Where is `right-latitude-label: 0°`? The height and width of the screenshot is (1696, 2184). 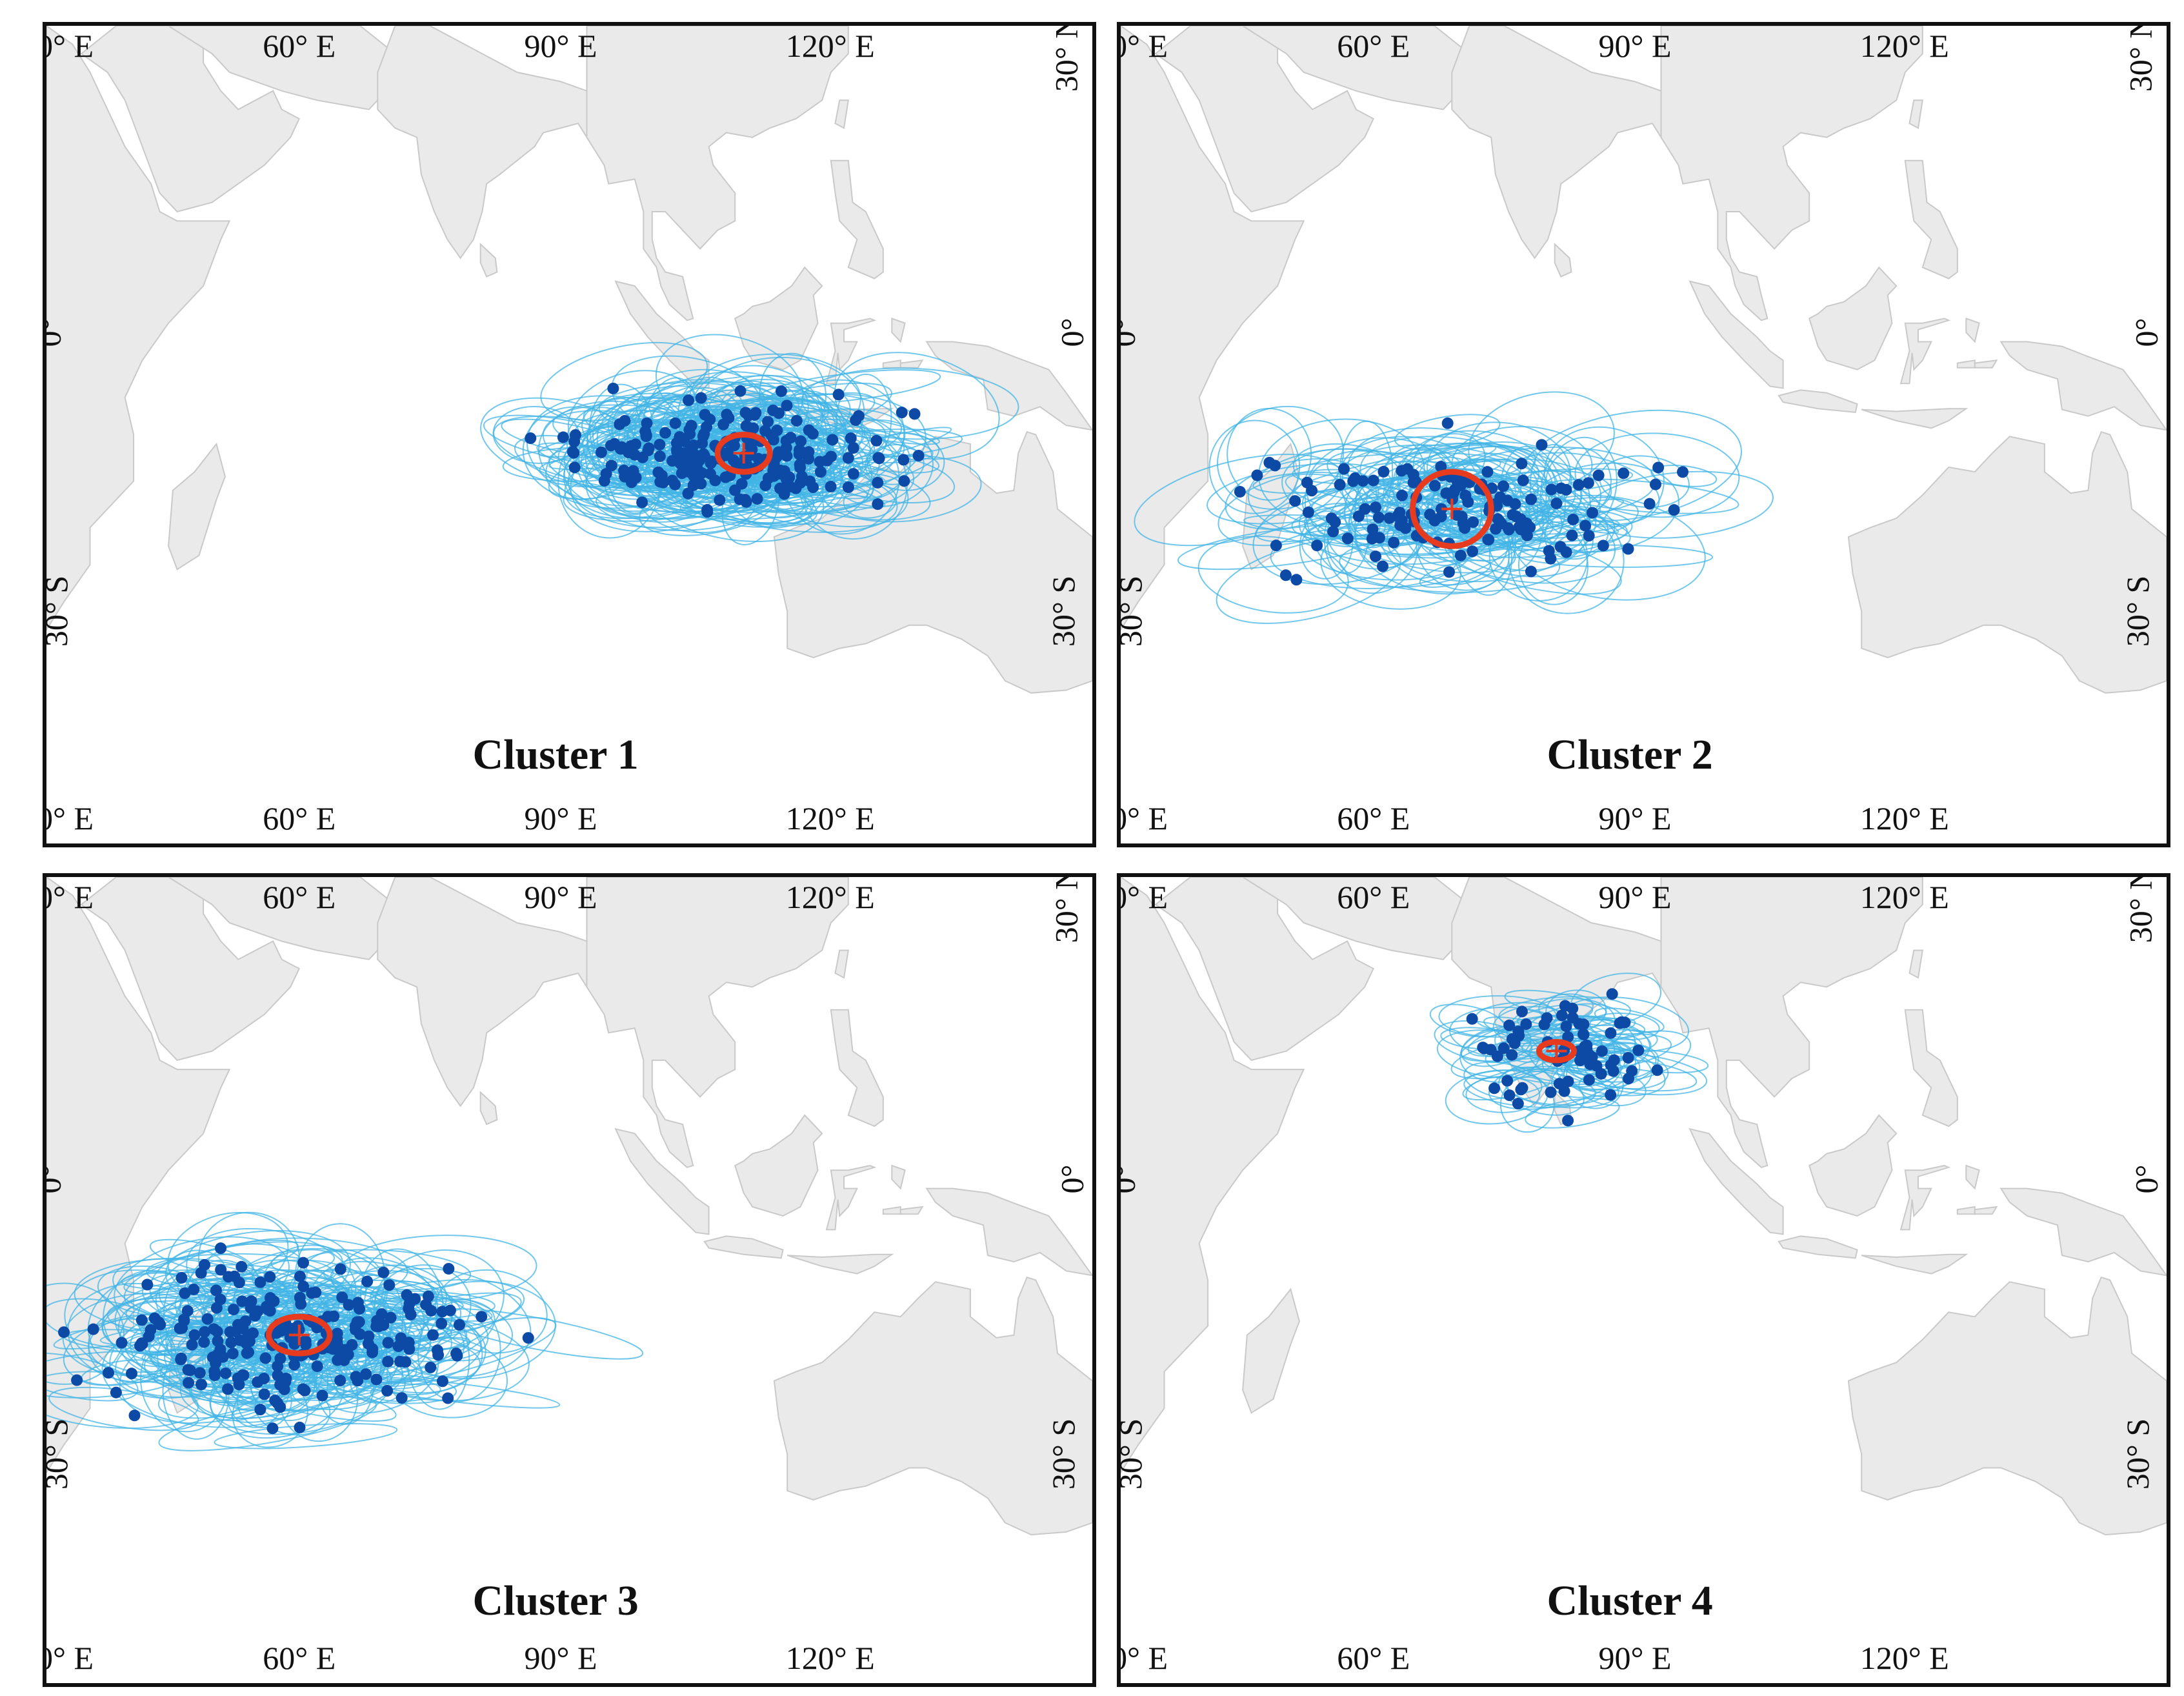
right-latitude-label: 0° is located at coordinates (2146, 1179).